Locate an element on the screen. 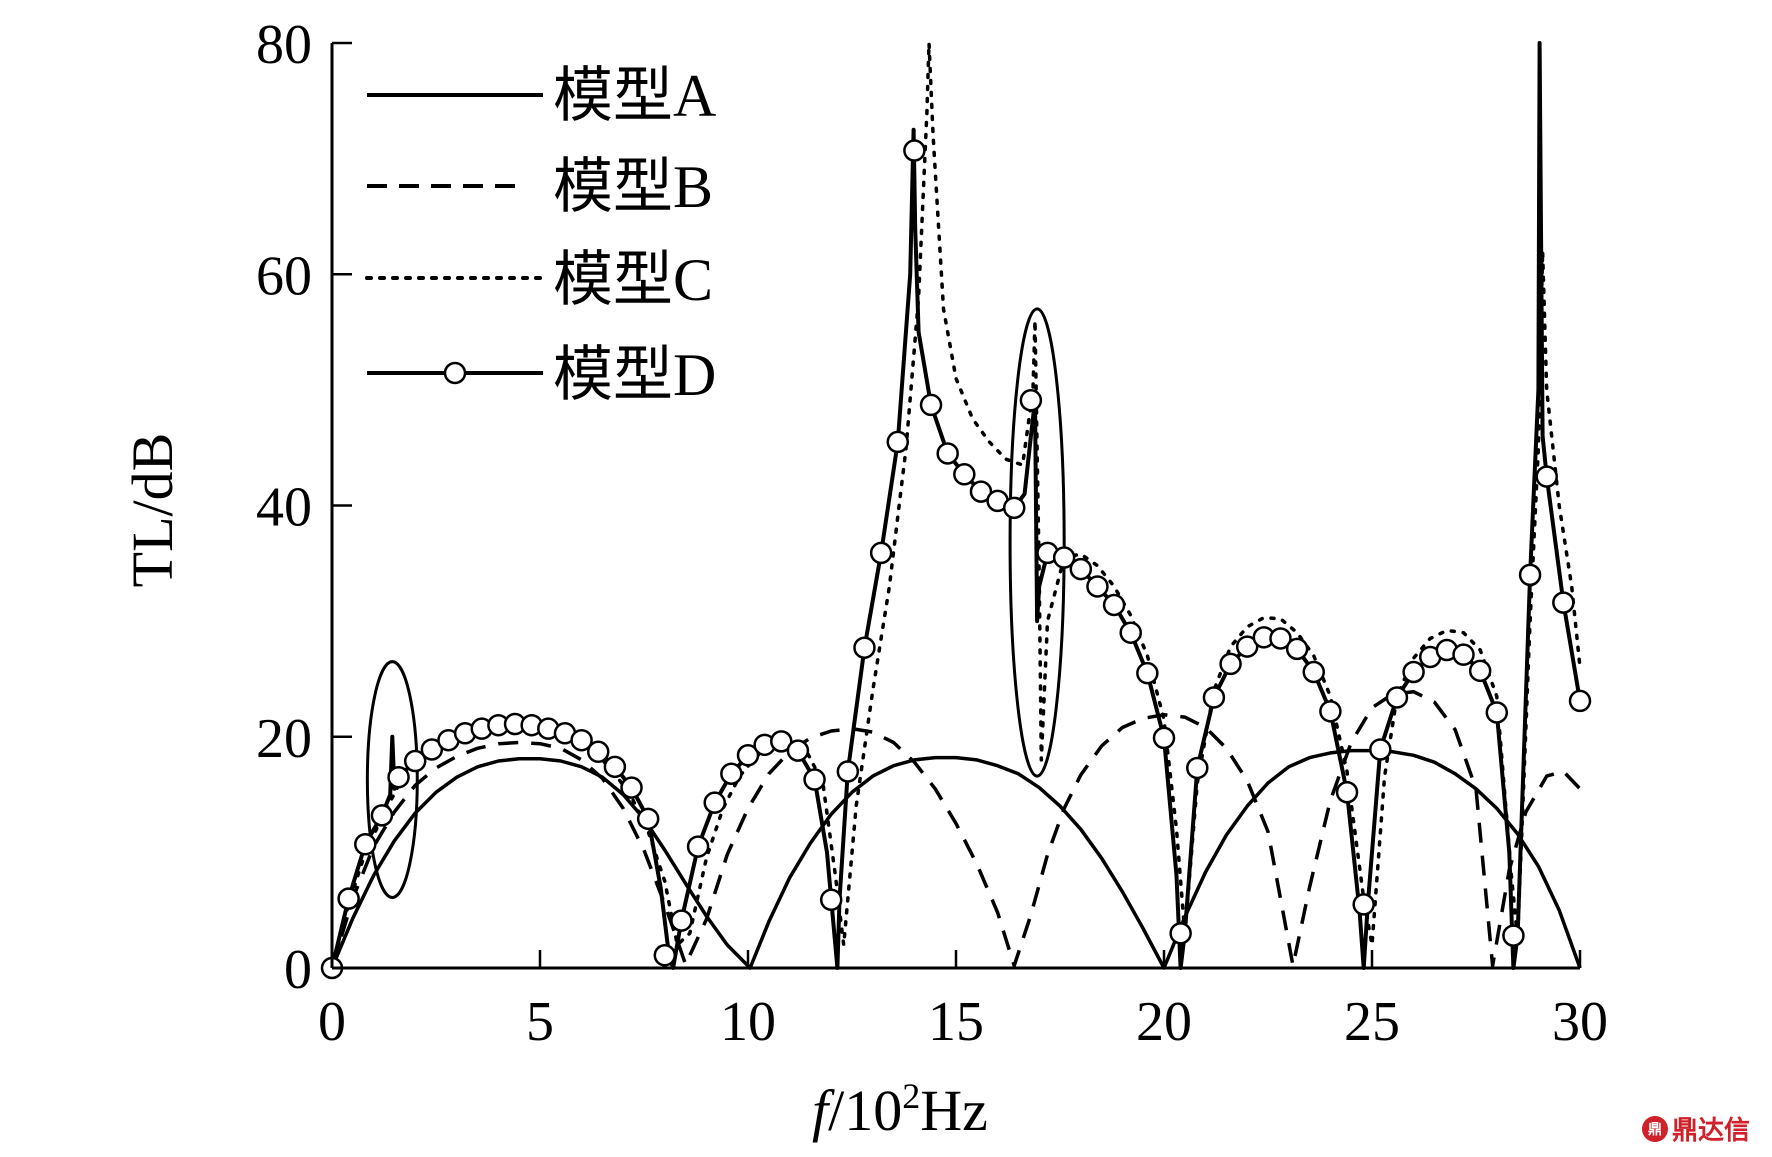 The width and height of the screenshot is (1772, 1157). series-line-a is located at coordinates (956, 859).